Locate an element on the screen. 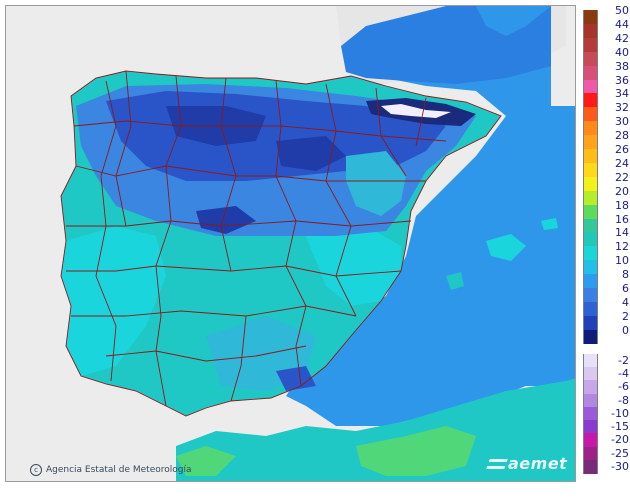  zone-blue-south is located at coordinates (296, 378).